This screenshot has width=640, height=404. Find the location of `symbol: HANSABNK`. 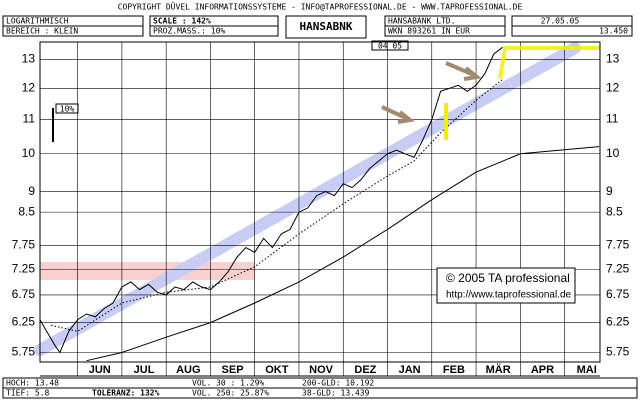

symbol: HANSABNK is located at coordinates (326, 26).